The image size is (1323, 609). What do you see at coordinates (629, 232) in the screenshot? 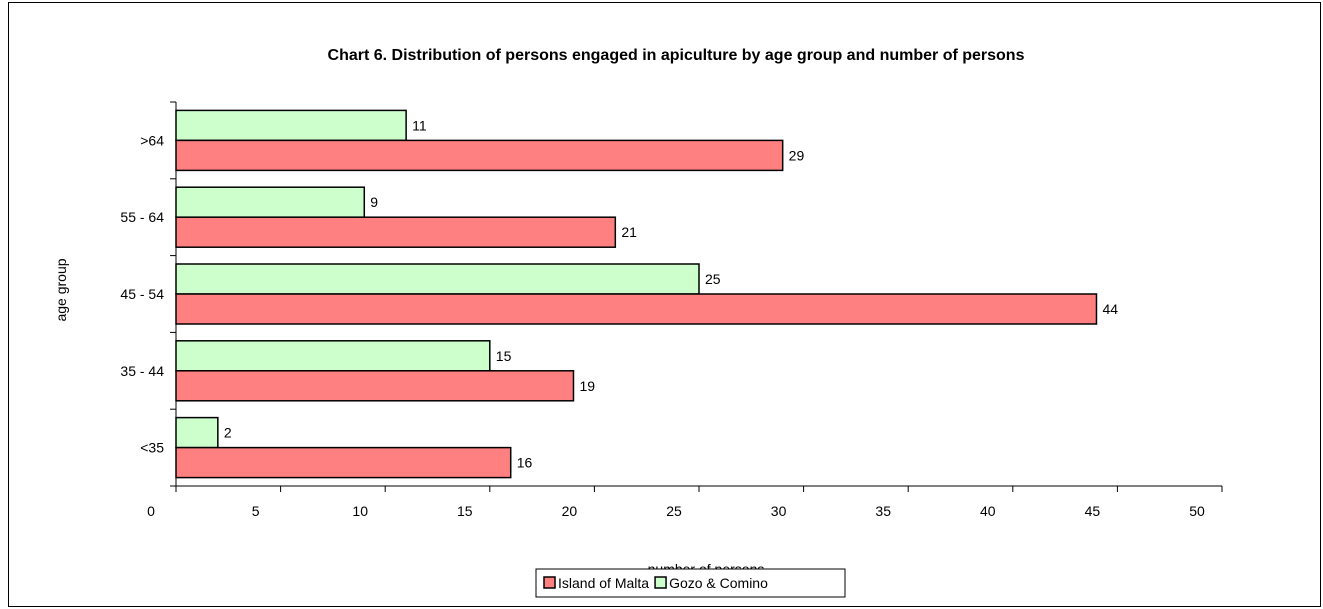
I see `data-label: 21` at bounding box center [629, 232].